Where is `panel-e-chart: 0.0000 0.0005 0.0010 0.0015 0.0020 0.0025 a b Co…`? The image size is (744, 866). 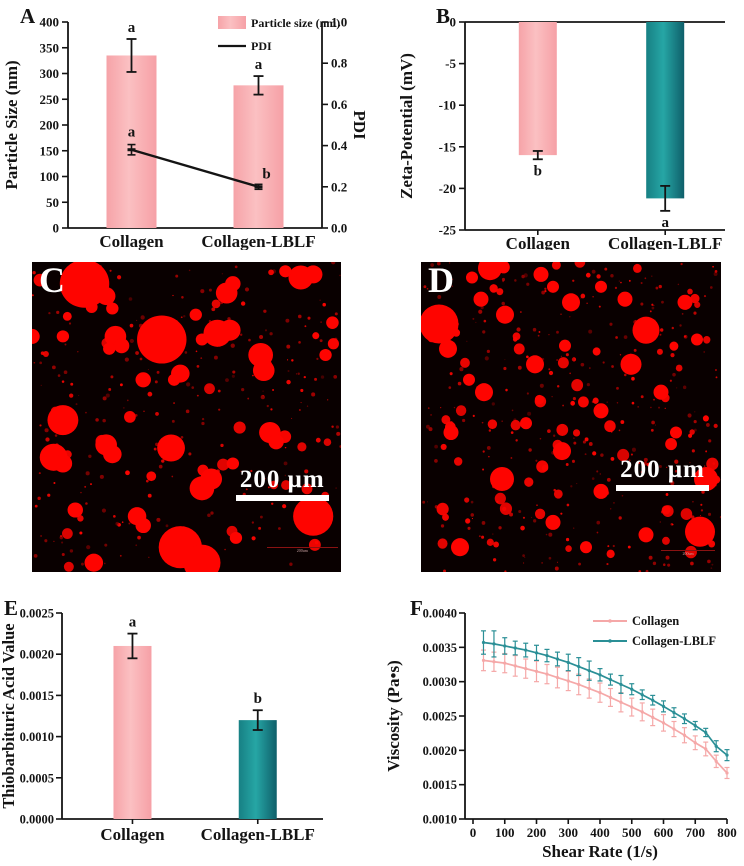
panel-e-chart: 0.0000 0.0005 0.0010 0.0015 0.0020 0.0025 a b Co… is located at coordinates (161, 725).